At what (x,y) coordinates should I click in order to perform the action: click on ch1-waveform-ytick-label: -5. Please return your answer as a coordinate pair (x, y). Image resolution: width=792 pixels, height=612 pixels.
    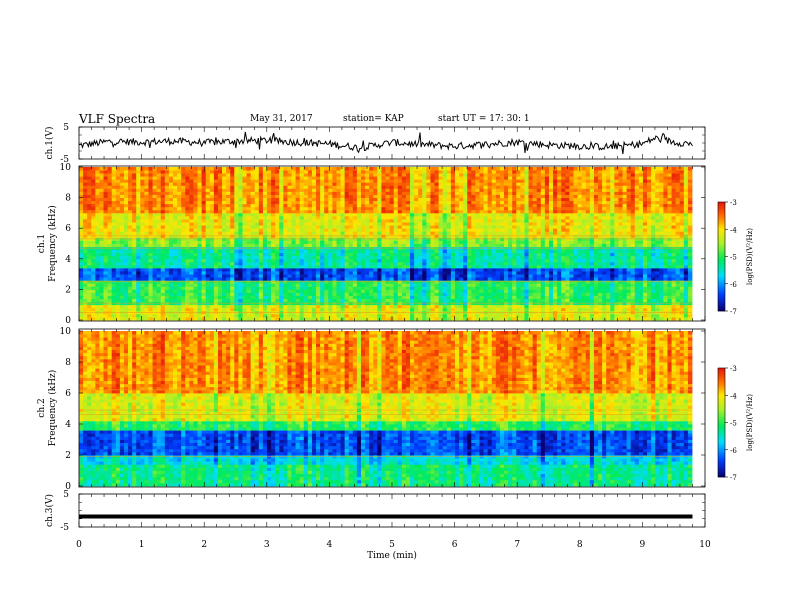
    Looking at the image, I should click on (64, 160).